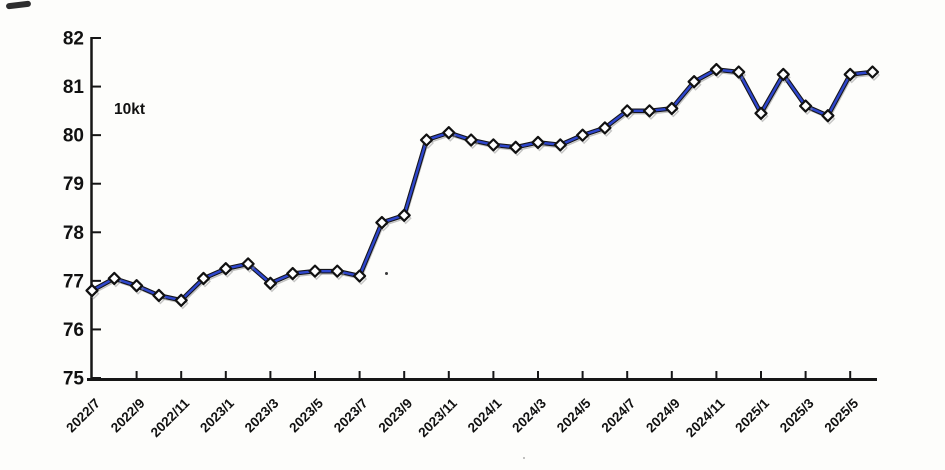 The height and width of the screenshot is (470, 945). I want to click on x-tick-label: 2022/11, so click(170, 417).